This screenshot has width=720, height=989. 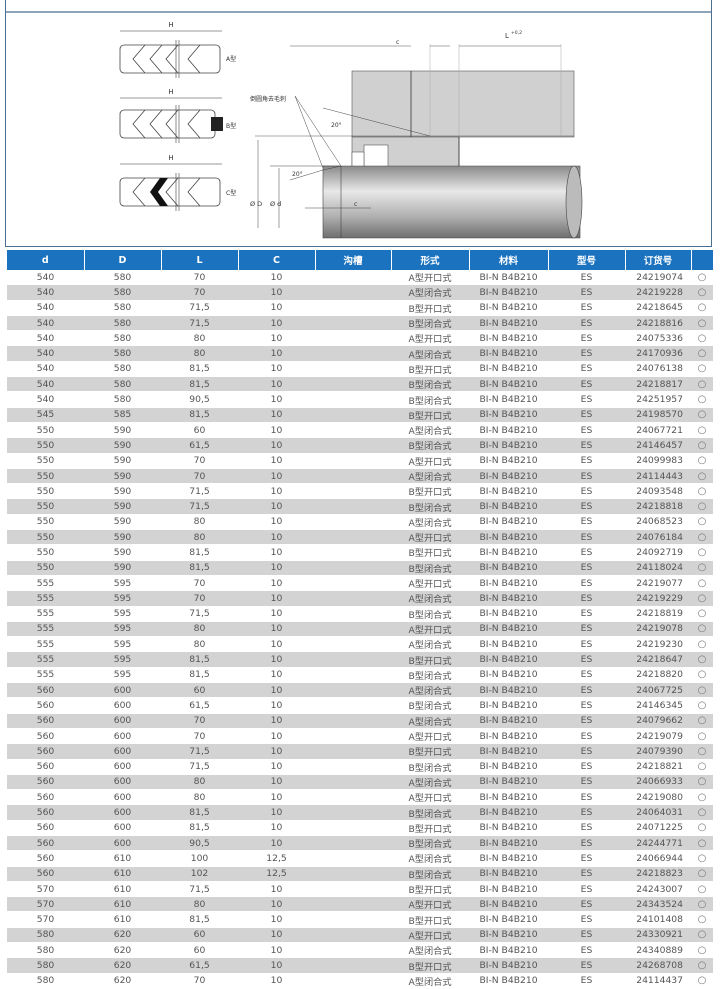 What do you see at coordinates (658, 415) in the screenshot?
I see `cell-order-number: 24198570` at bounding box center [658, 415].